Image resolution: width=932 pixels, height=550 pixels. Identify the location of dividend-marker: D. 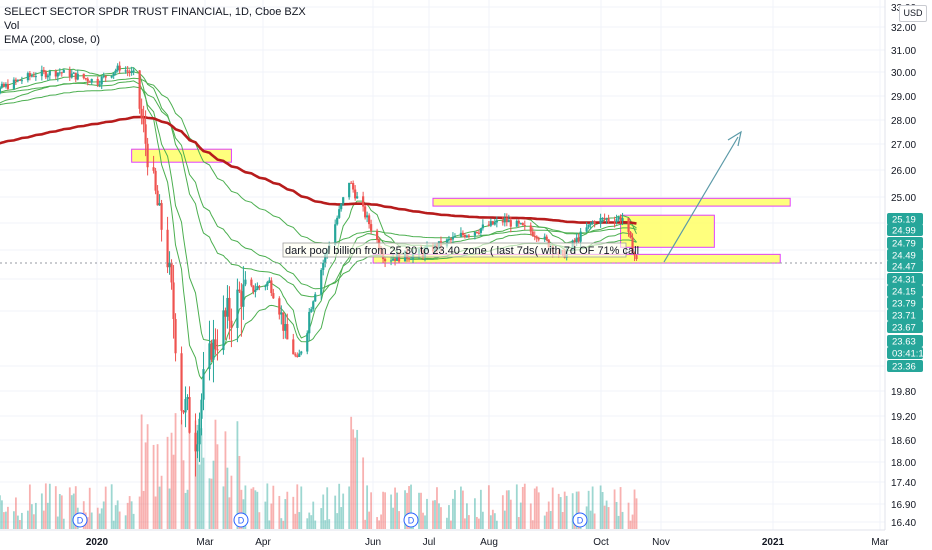
(411, 520).